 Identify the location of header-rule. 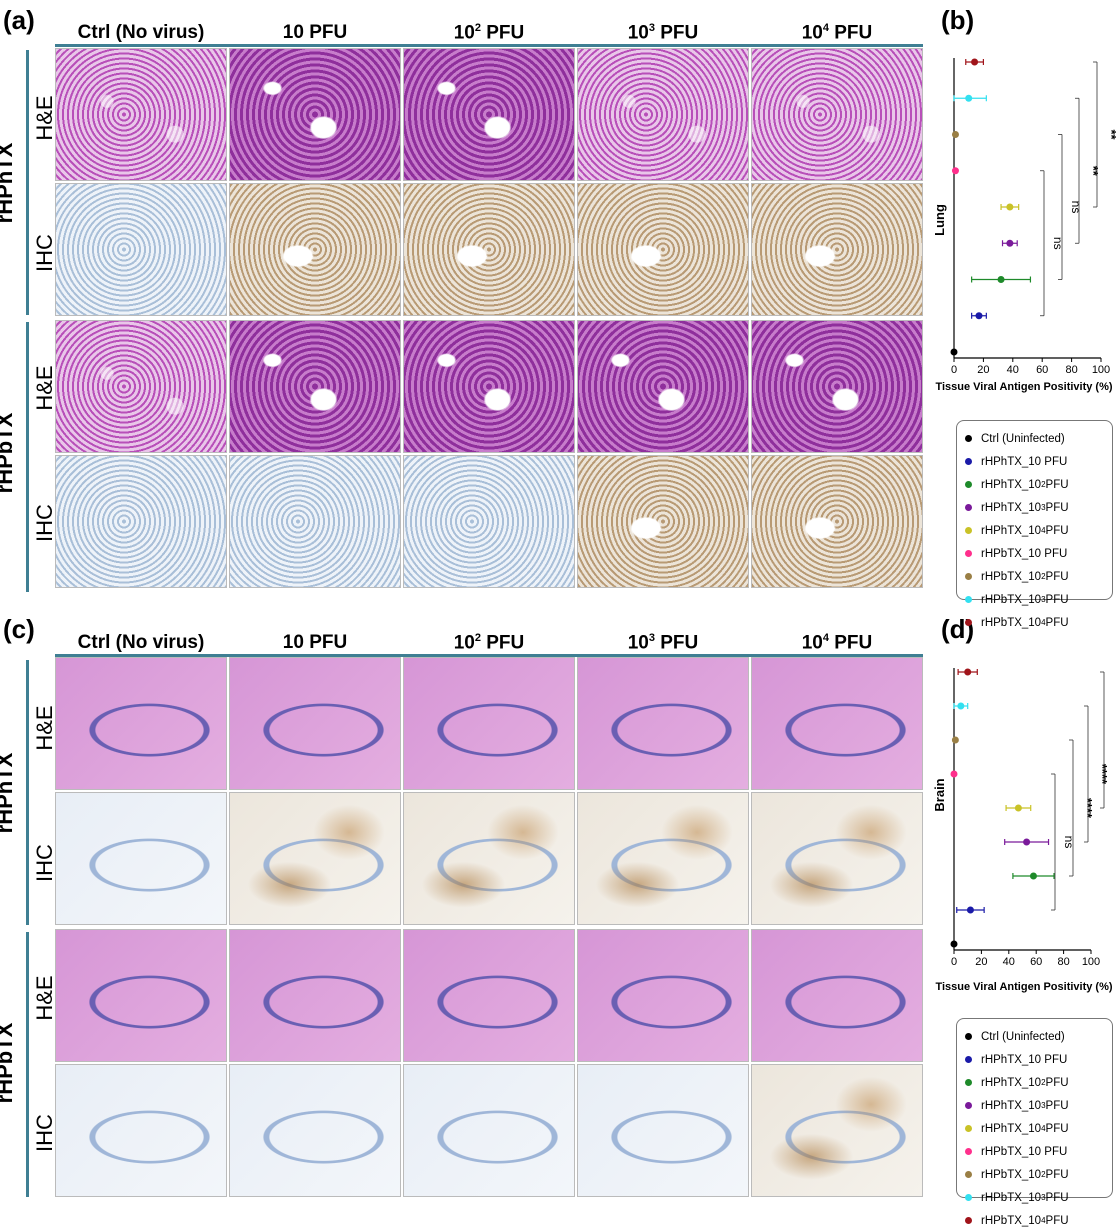
(489, 655).